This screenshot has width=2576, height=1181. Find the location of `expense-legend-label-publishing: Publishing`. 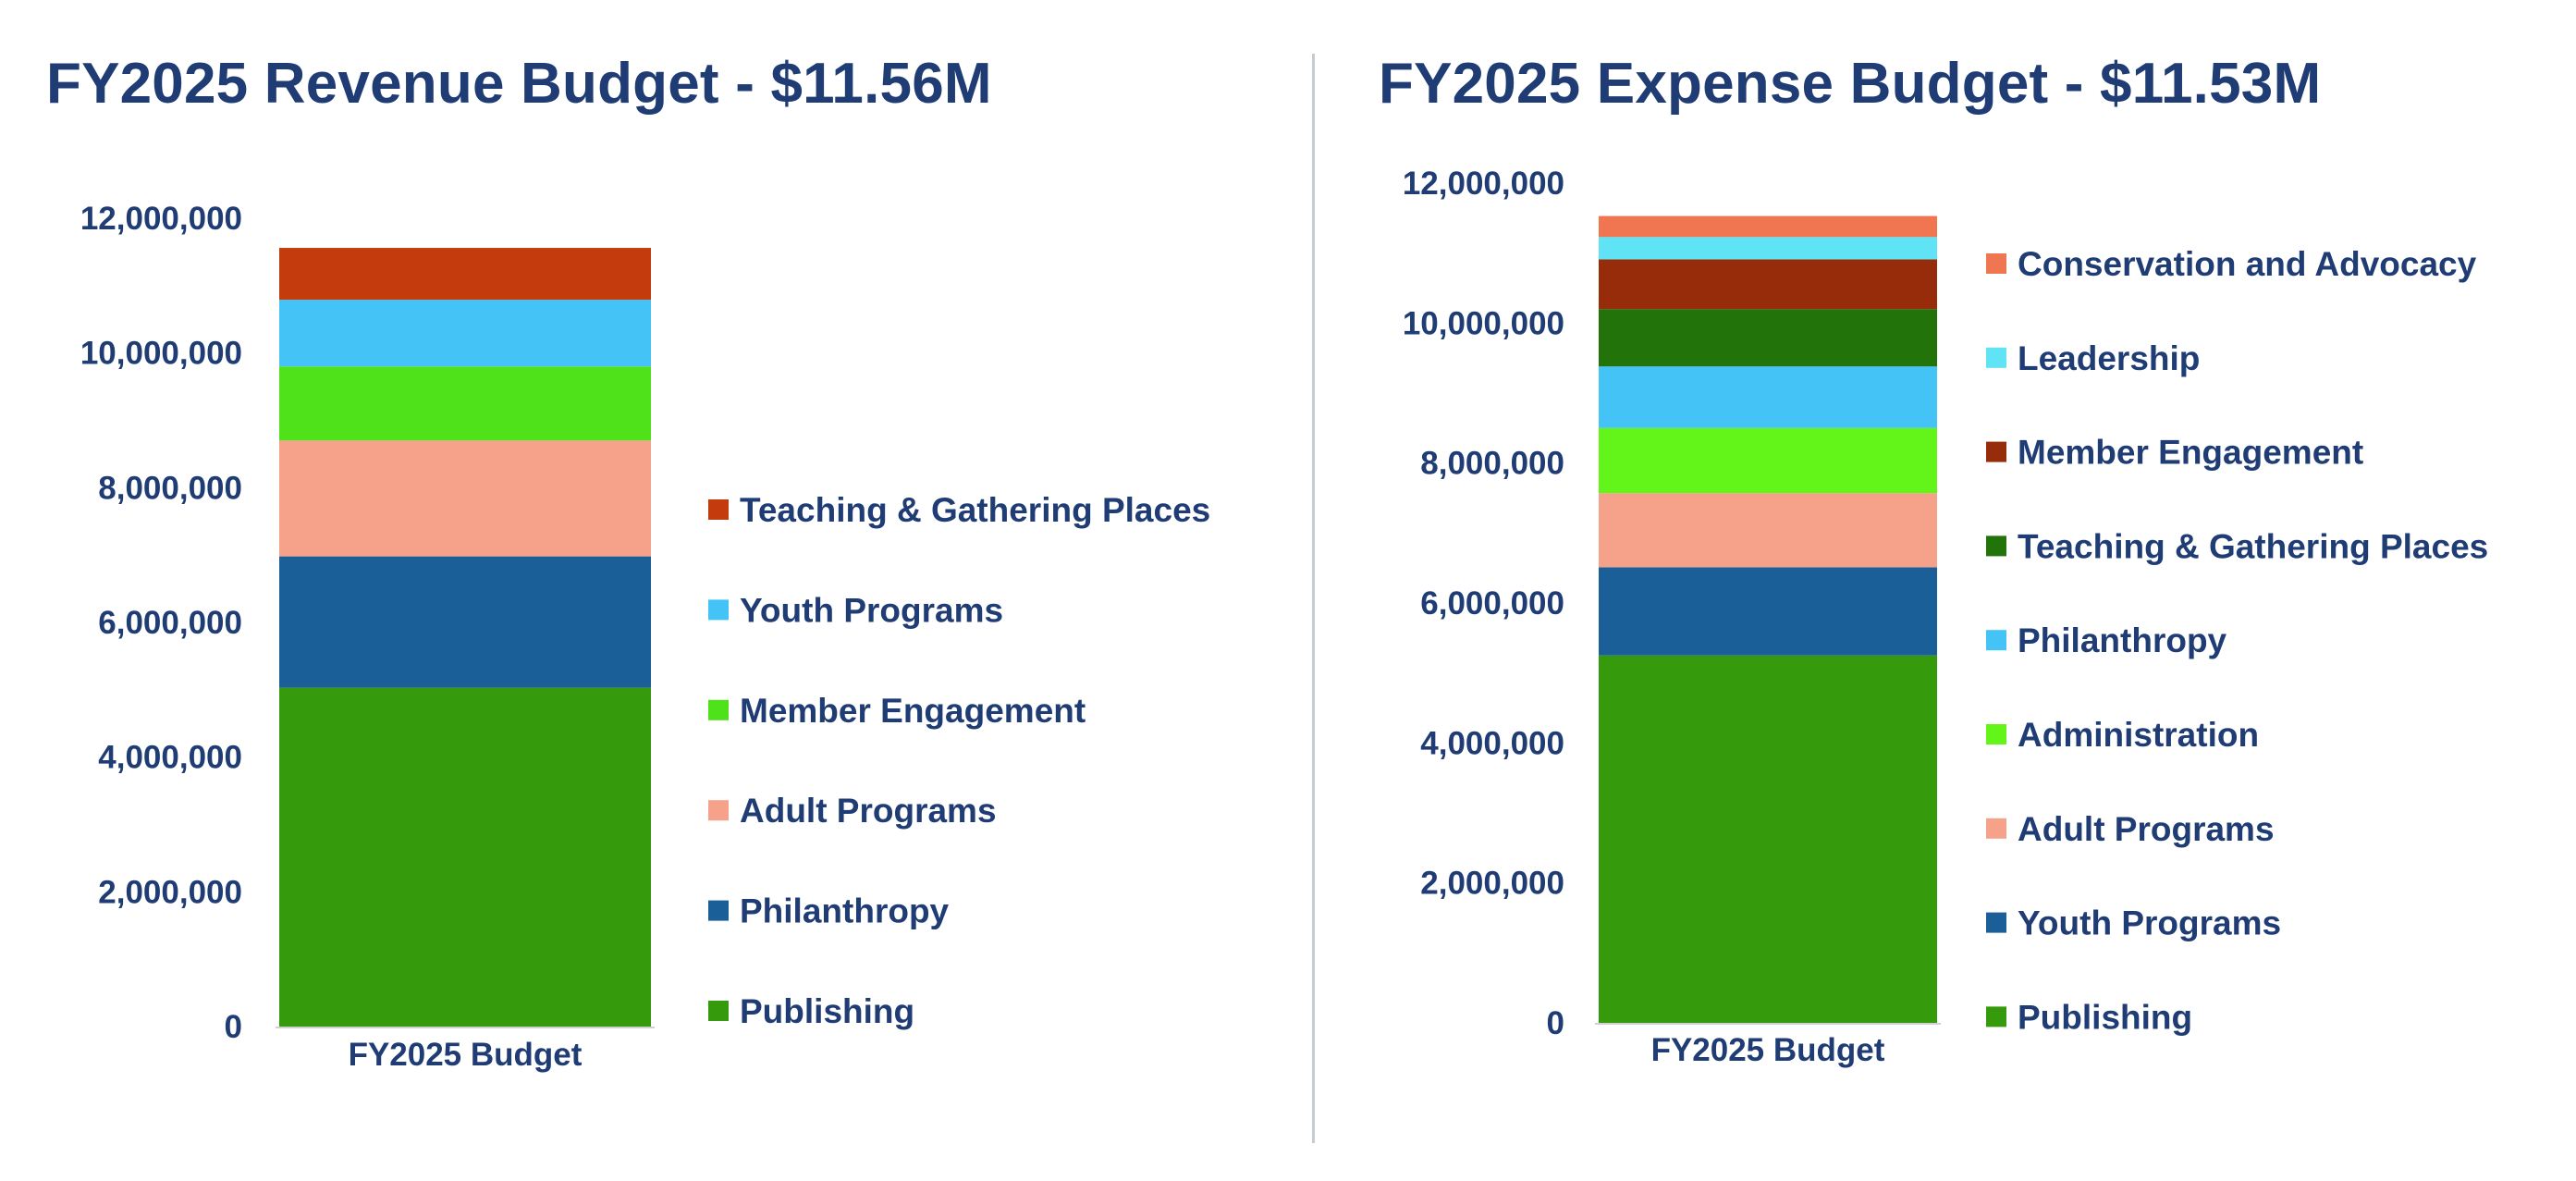

expense-legend-label-publishing: Publishing is located at coordinates (2105, 1017).